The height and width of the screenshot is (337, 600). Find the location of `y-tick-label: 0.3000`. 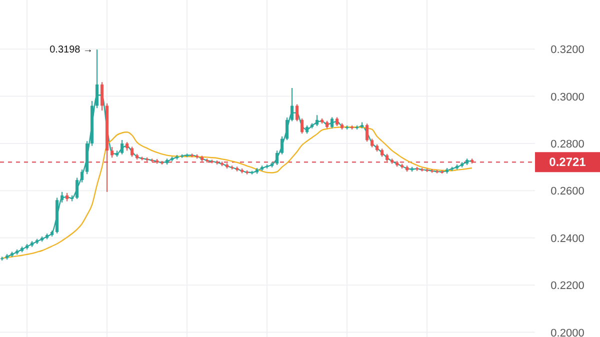

y-tick-label: 0.3000 is located at coordinates (567, 97).